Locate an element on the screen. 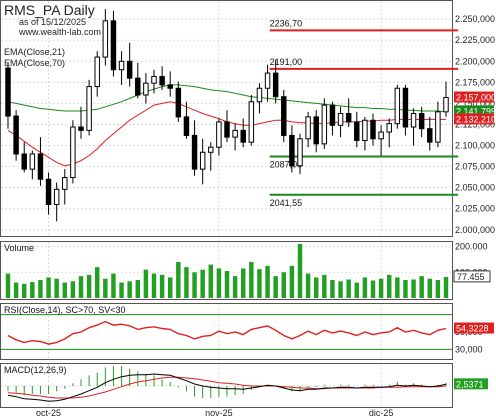  price-tick-label: 2.225,000 is located at coordinates (475, 40).